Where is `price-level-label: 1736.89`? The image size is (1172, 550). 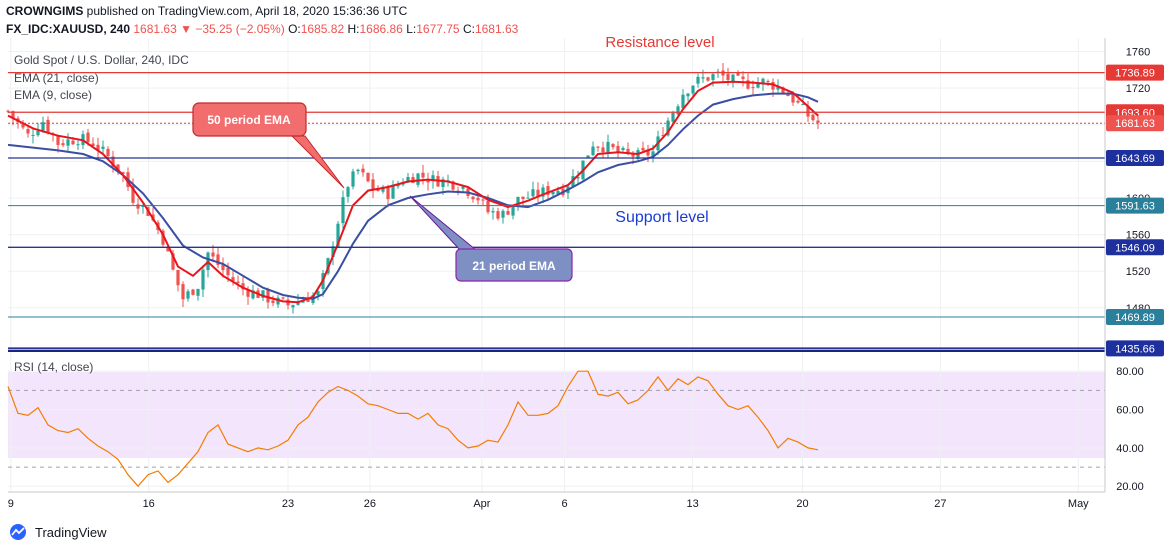 price-level-label: 1736.89 is located at coordinates (1135, 72).